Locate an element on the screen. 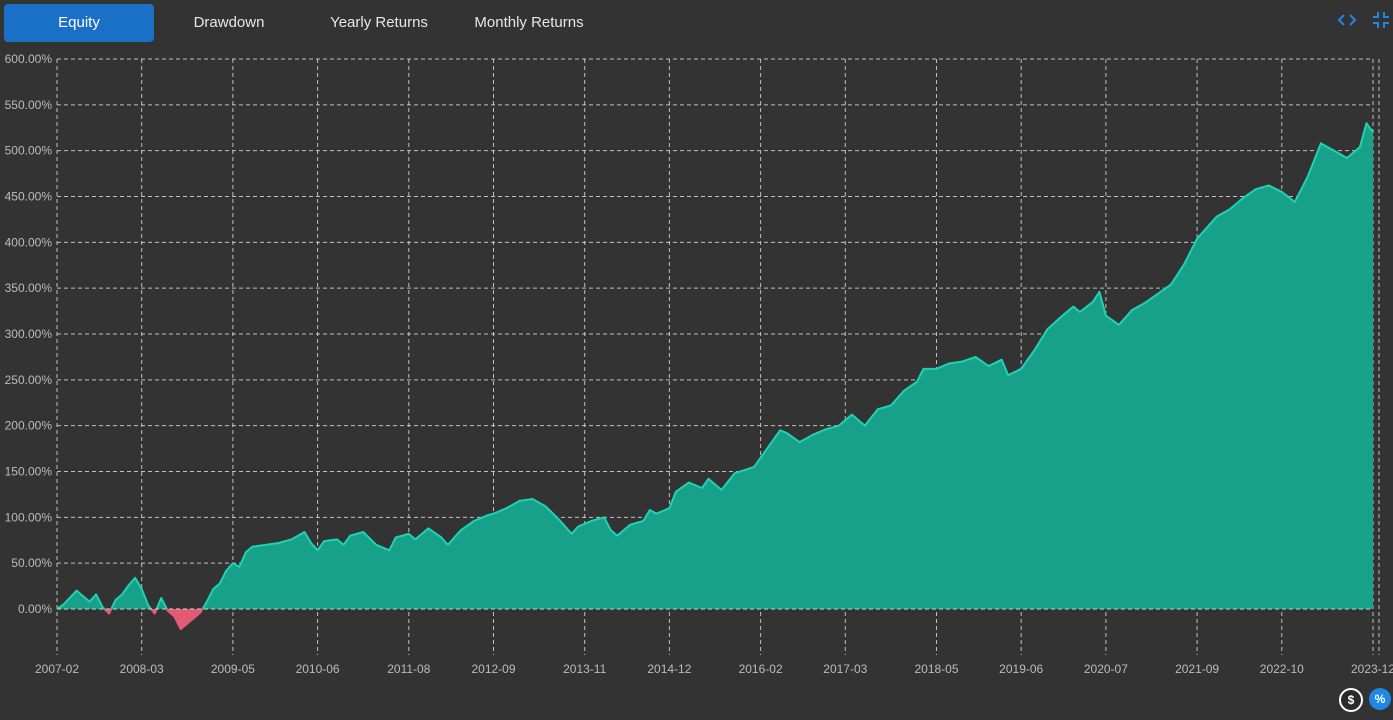  tab-yearly-returns: Yearly Returns is located at coordinates (379, 22).